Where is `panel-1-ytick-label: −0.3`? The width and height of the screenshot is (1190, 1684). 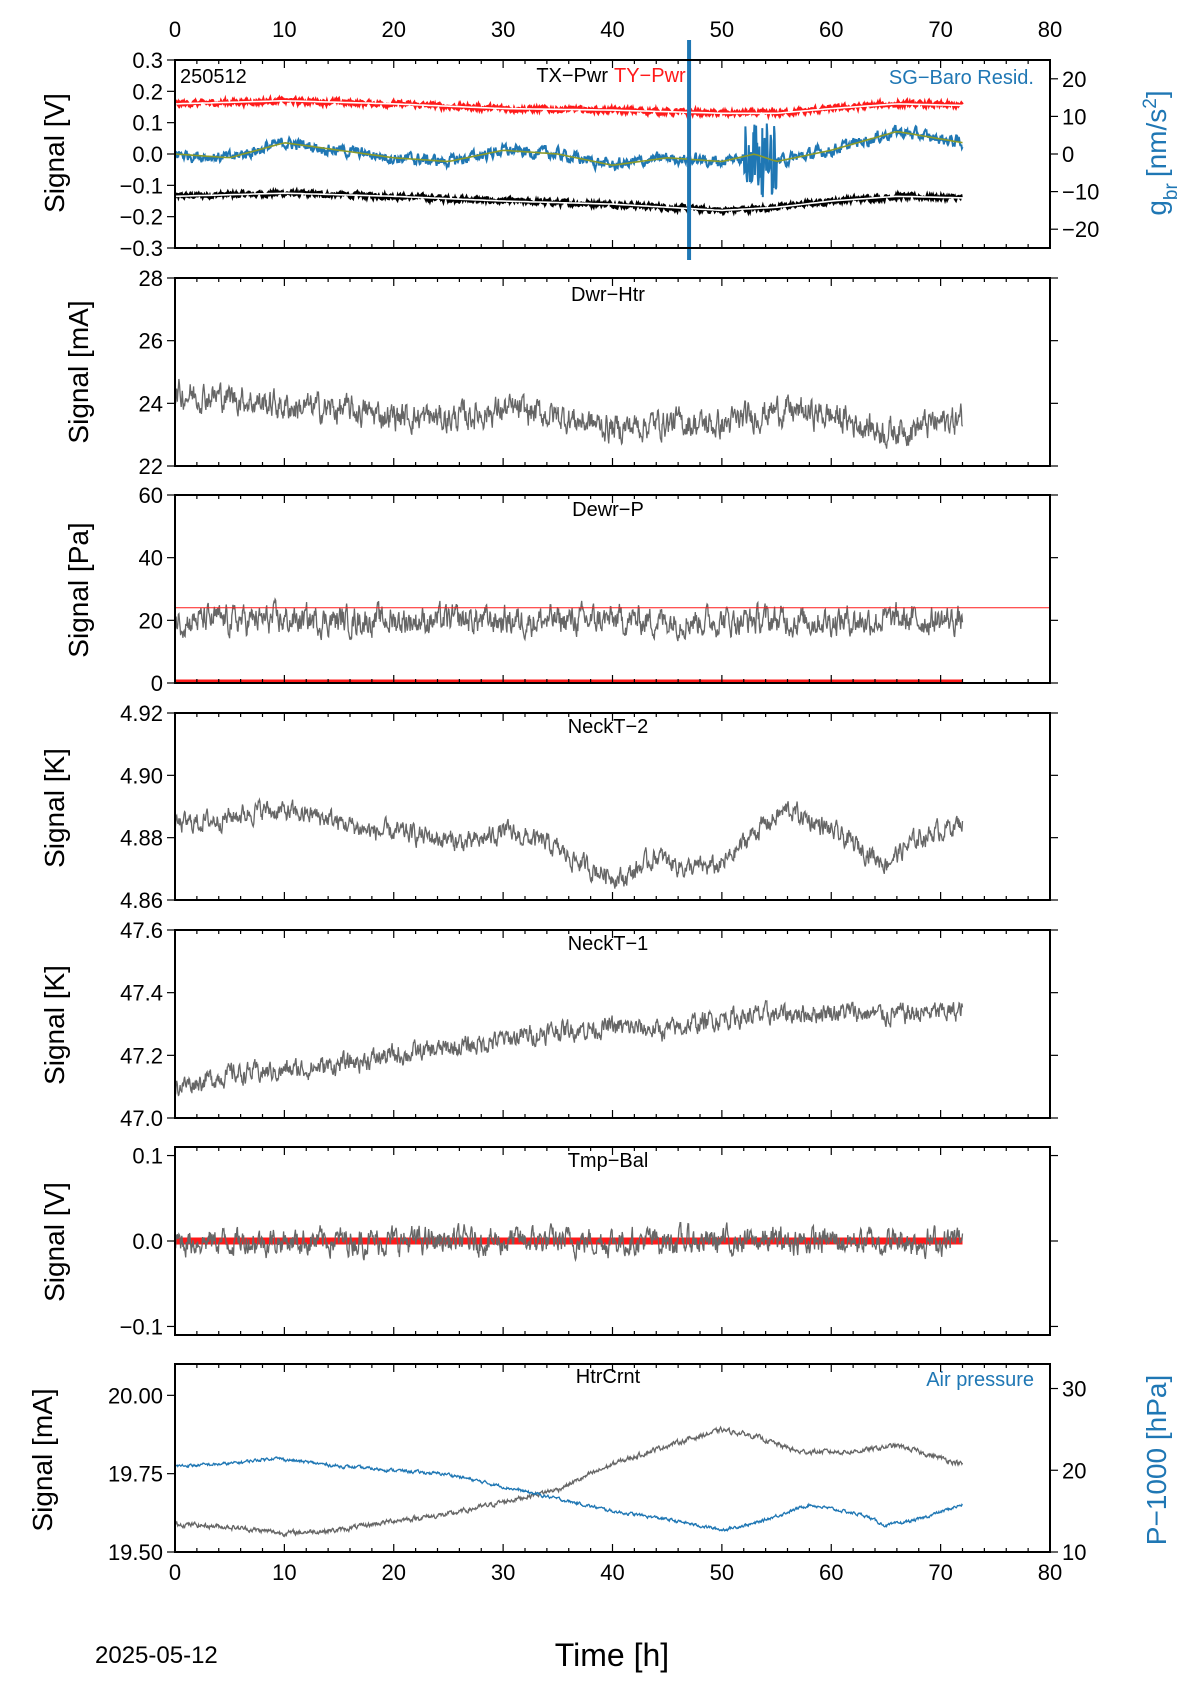 panel-1-ytick-label: −0.3 is located at coordinates (141, 248).